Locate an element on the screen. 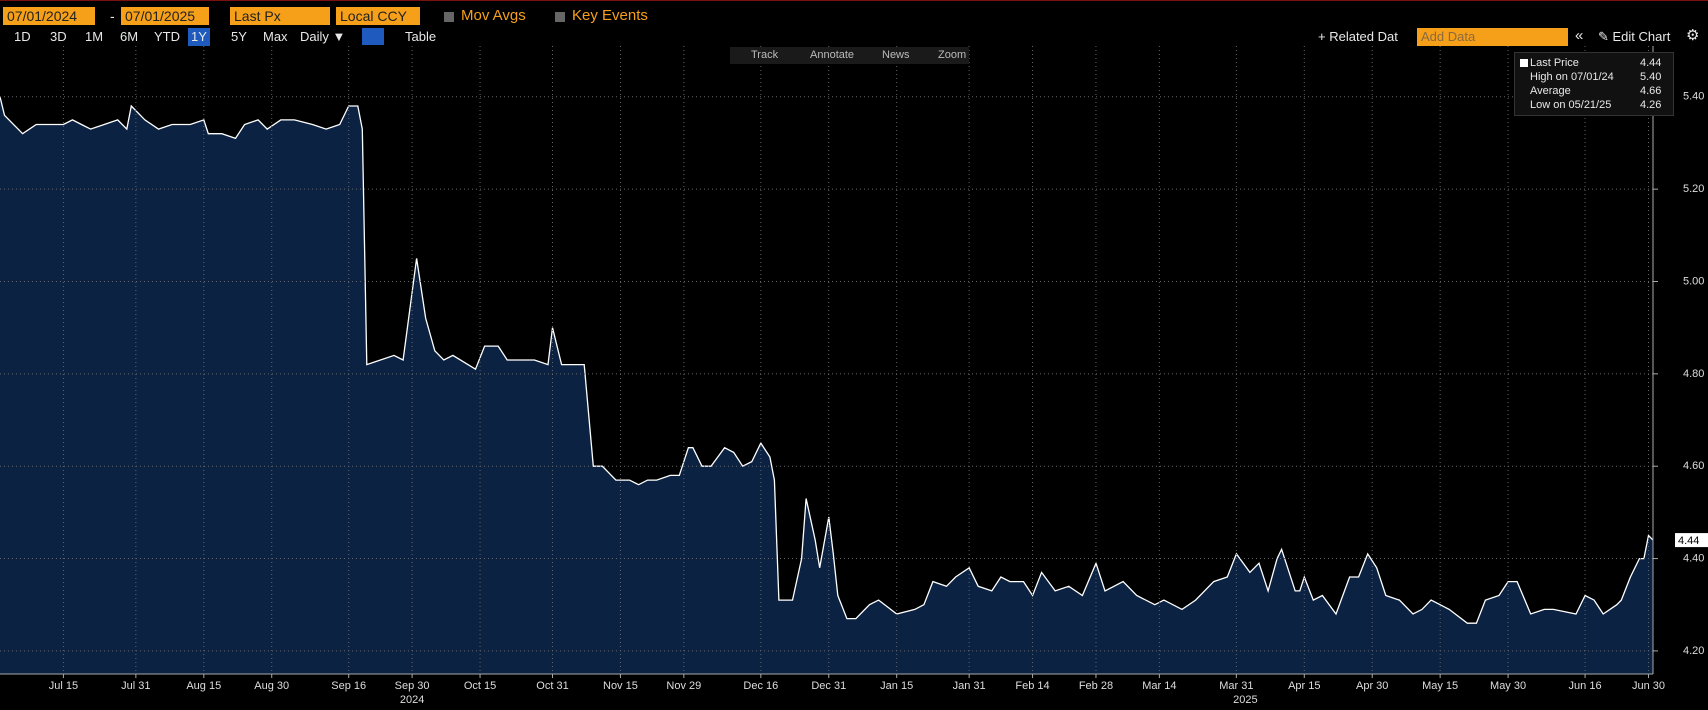 Image resolution: width=1708 pixels, height=710 pixels. period-button: Max is located at coordinates (275, 36).